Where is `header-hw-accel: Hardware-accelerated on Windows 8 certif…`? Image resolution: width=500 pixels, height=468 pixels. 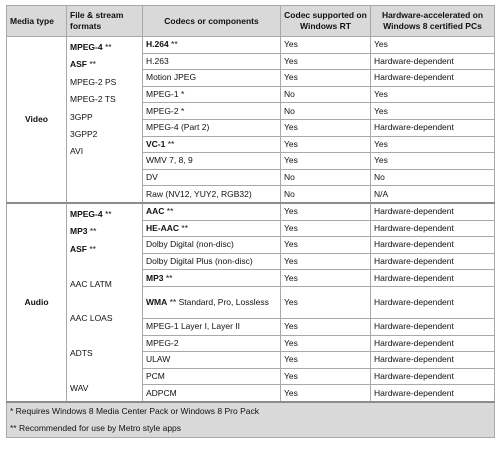
header-hw-accel: Hardware-accelerated on Windows 8 certif… is located at coordinates (432, 21).